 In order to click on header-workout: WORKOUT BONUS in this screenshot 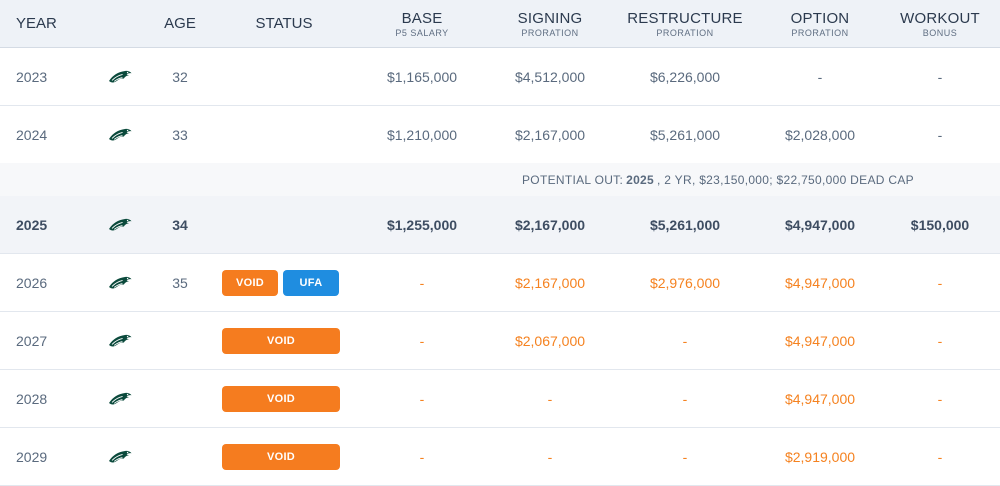, I will do `click(940, 23)`.